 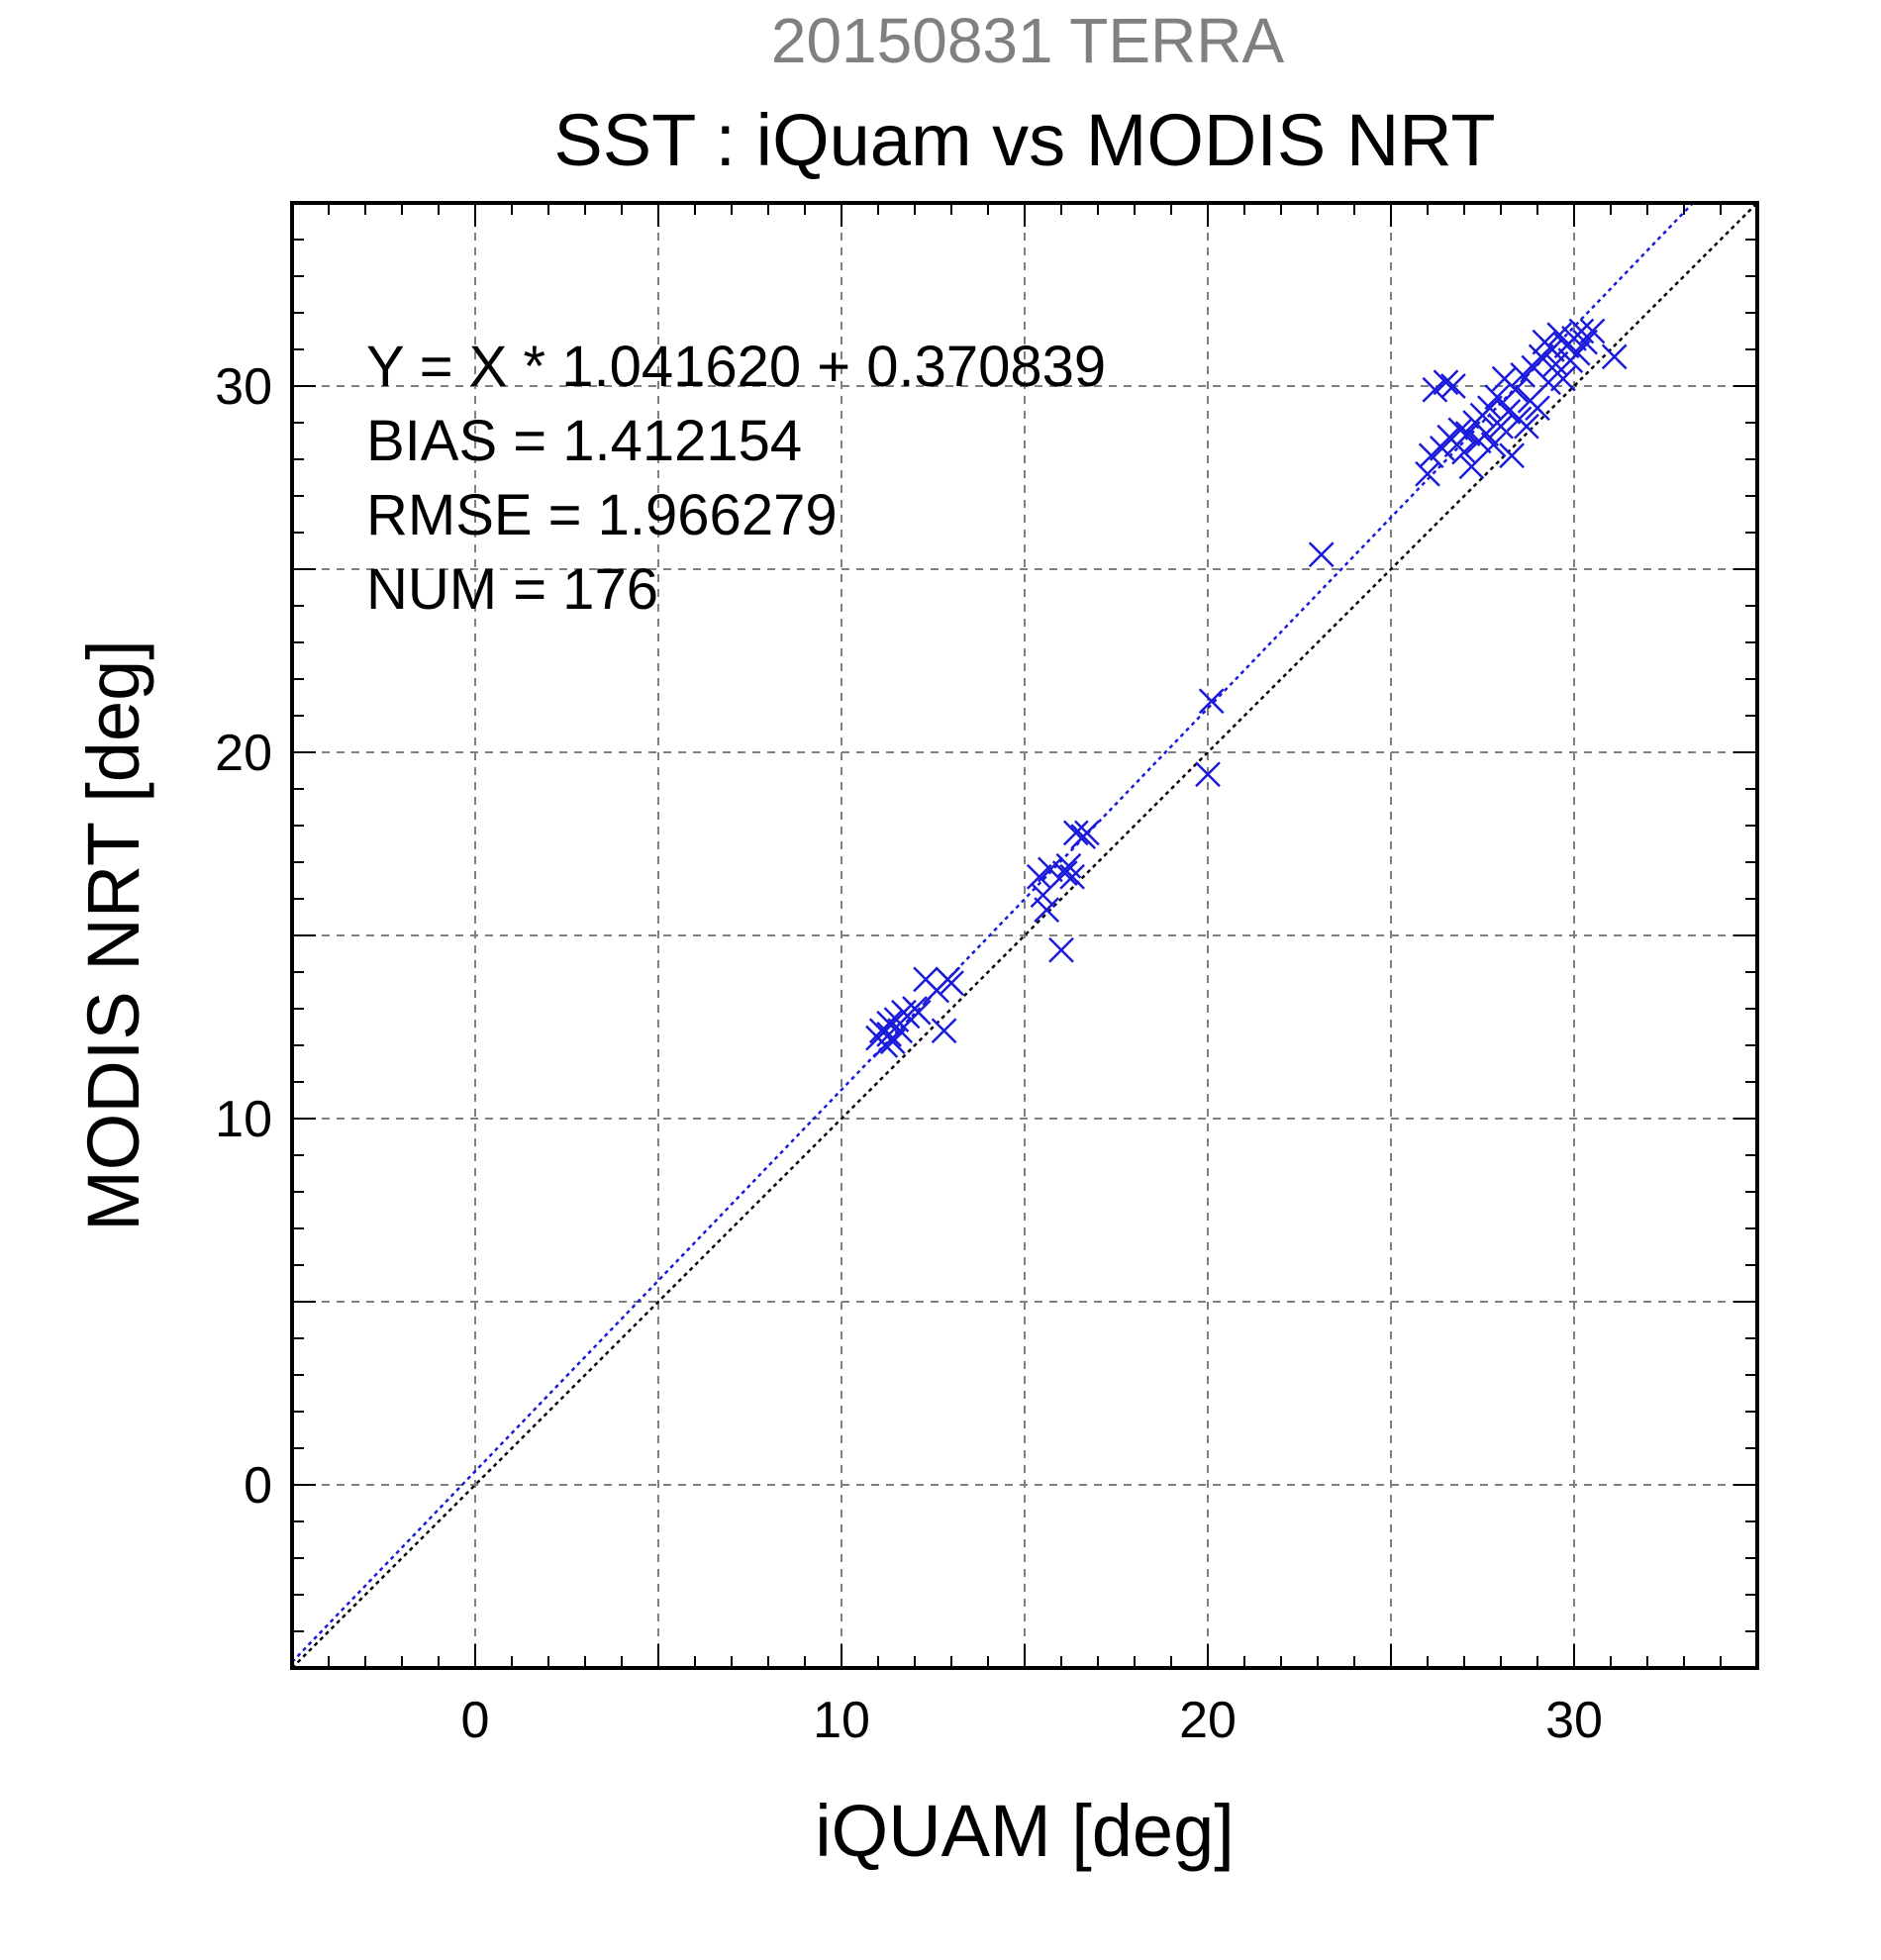 I want to click on y-axis-label: MODIS NRT [deg], so click(x=113, y=935).